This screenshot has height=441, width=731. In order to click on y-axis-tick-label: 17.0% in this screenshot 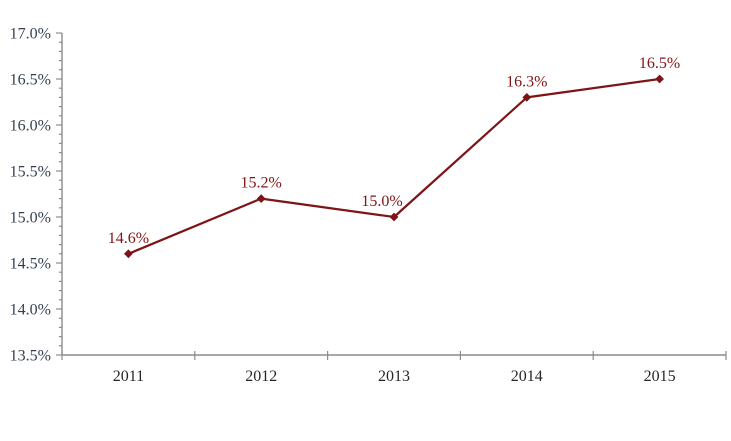, I will do `click(30, 33)`.